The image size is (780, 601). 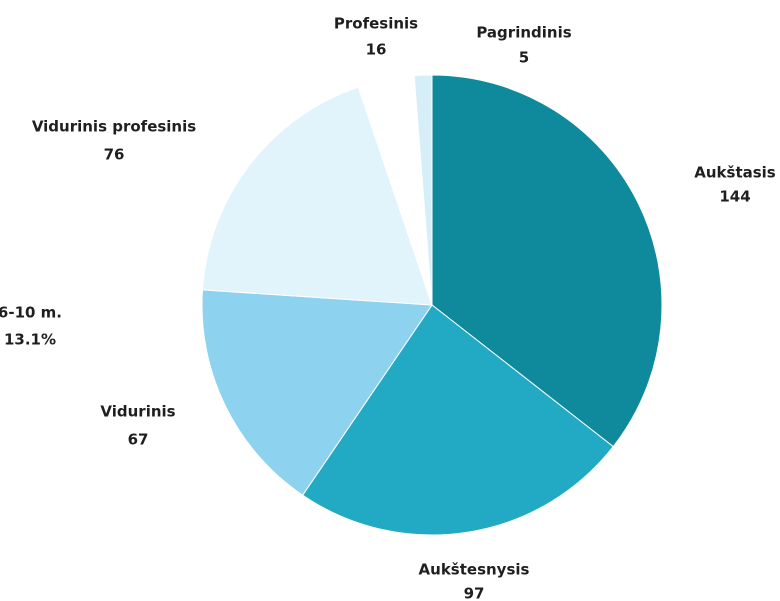 I want to click on slice-value: 76, so click(x=114, y=155).